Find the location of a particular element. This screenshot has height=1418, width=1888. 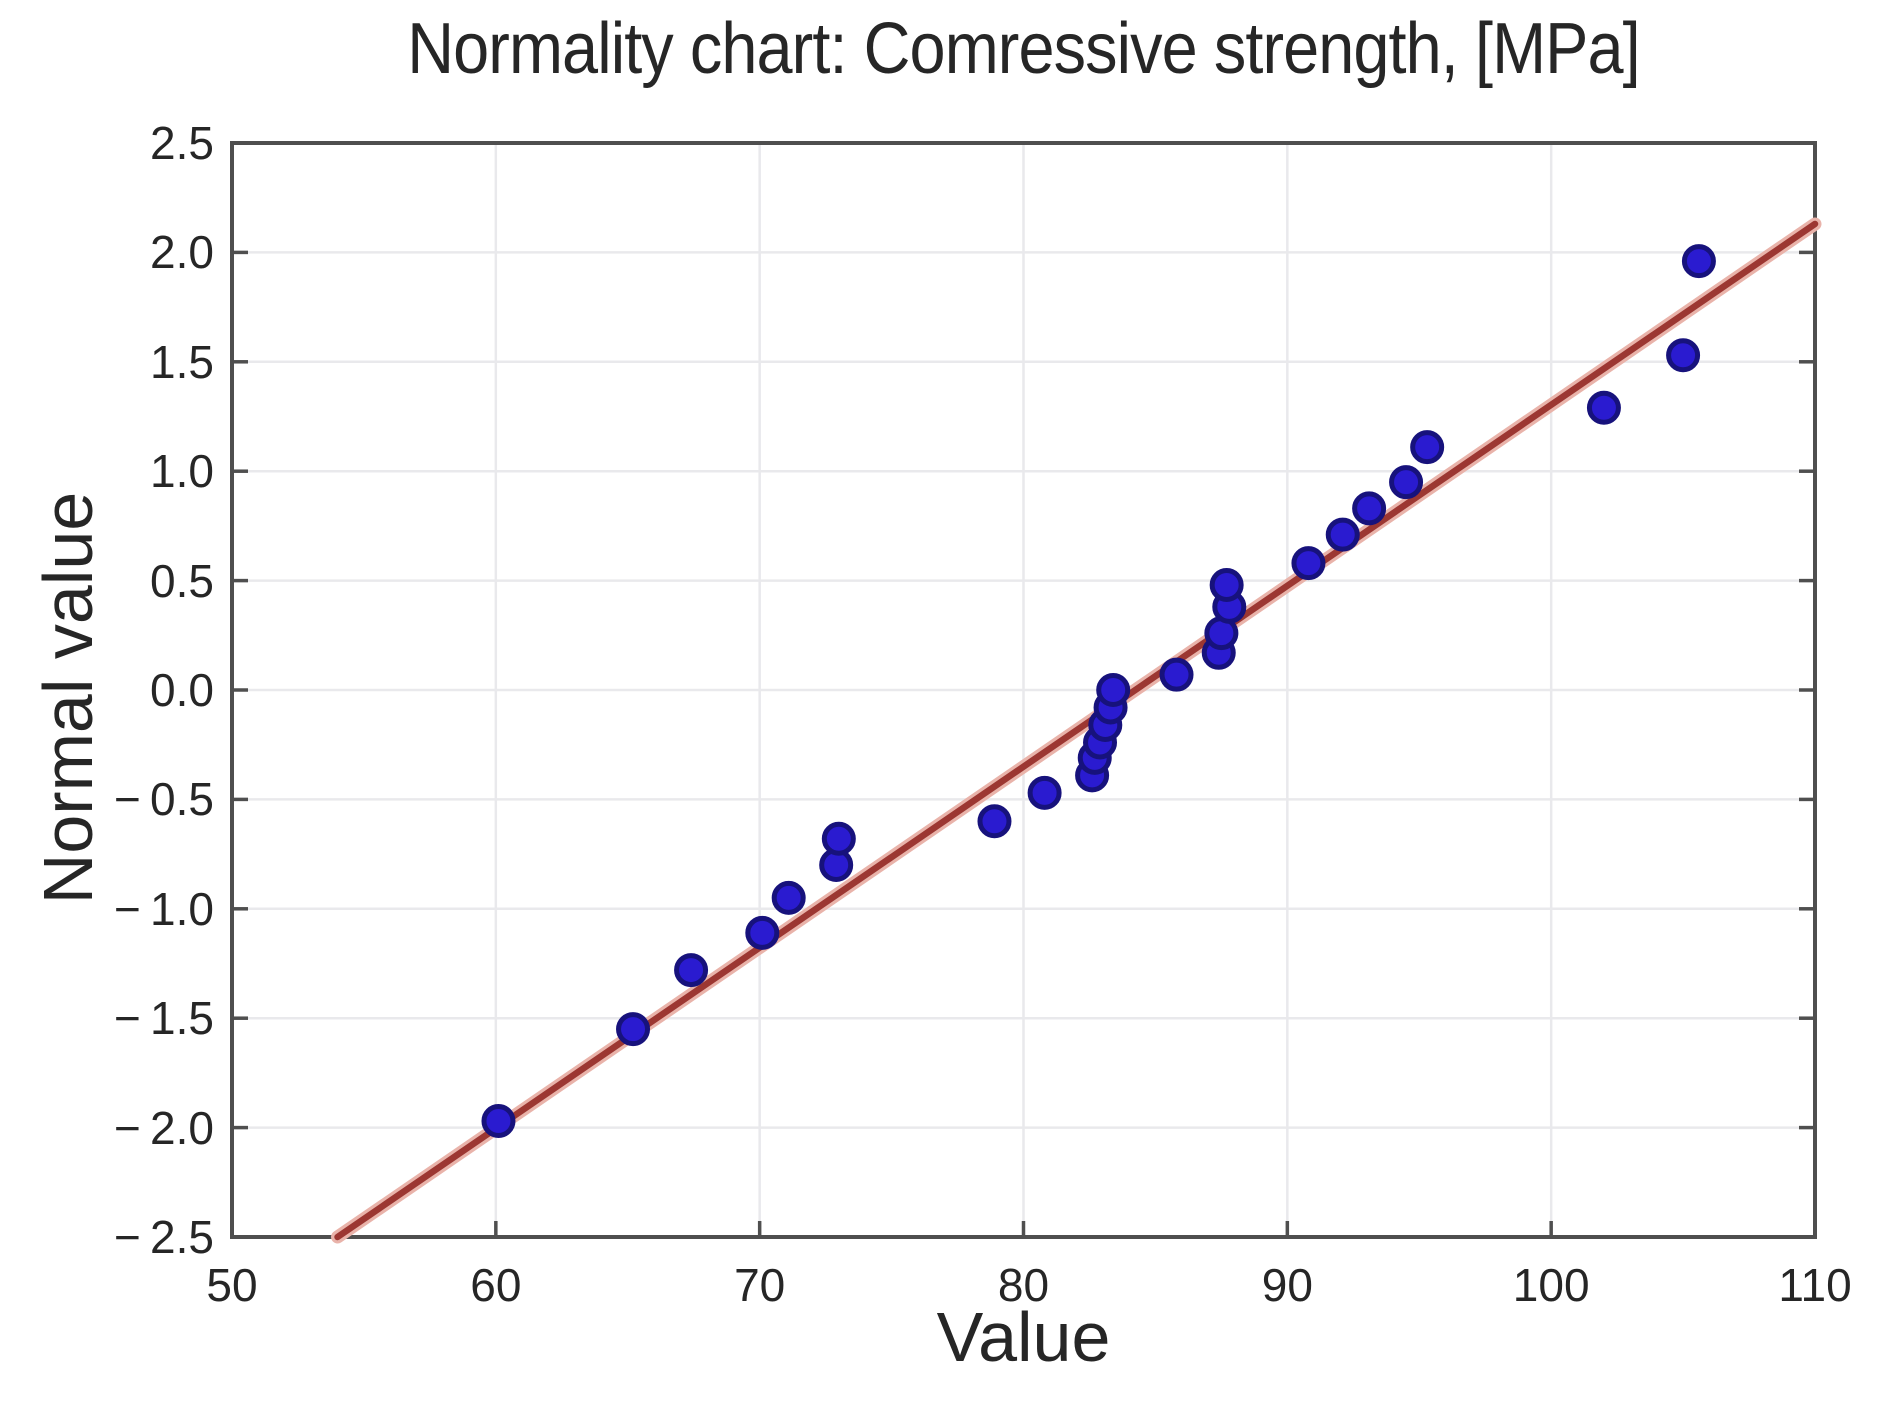

x-tick-label-60: 60 is located at coordinates (496, 1285).